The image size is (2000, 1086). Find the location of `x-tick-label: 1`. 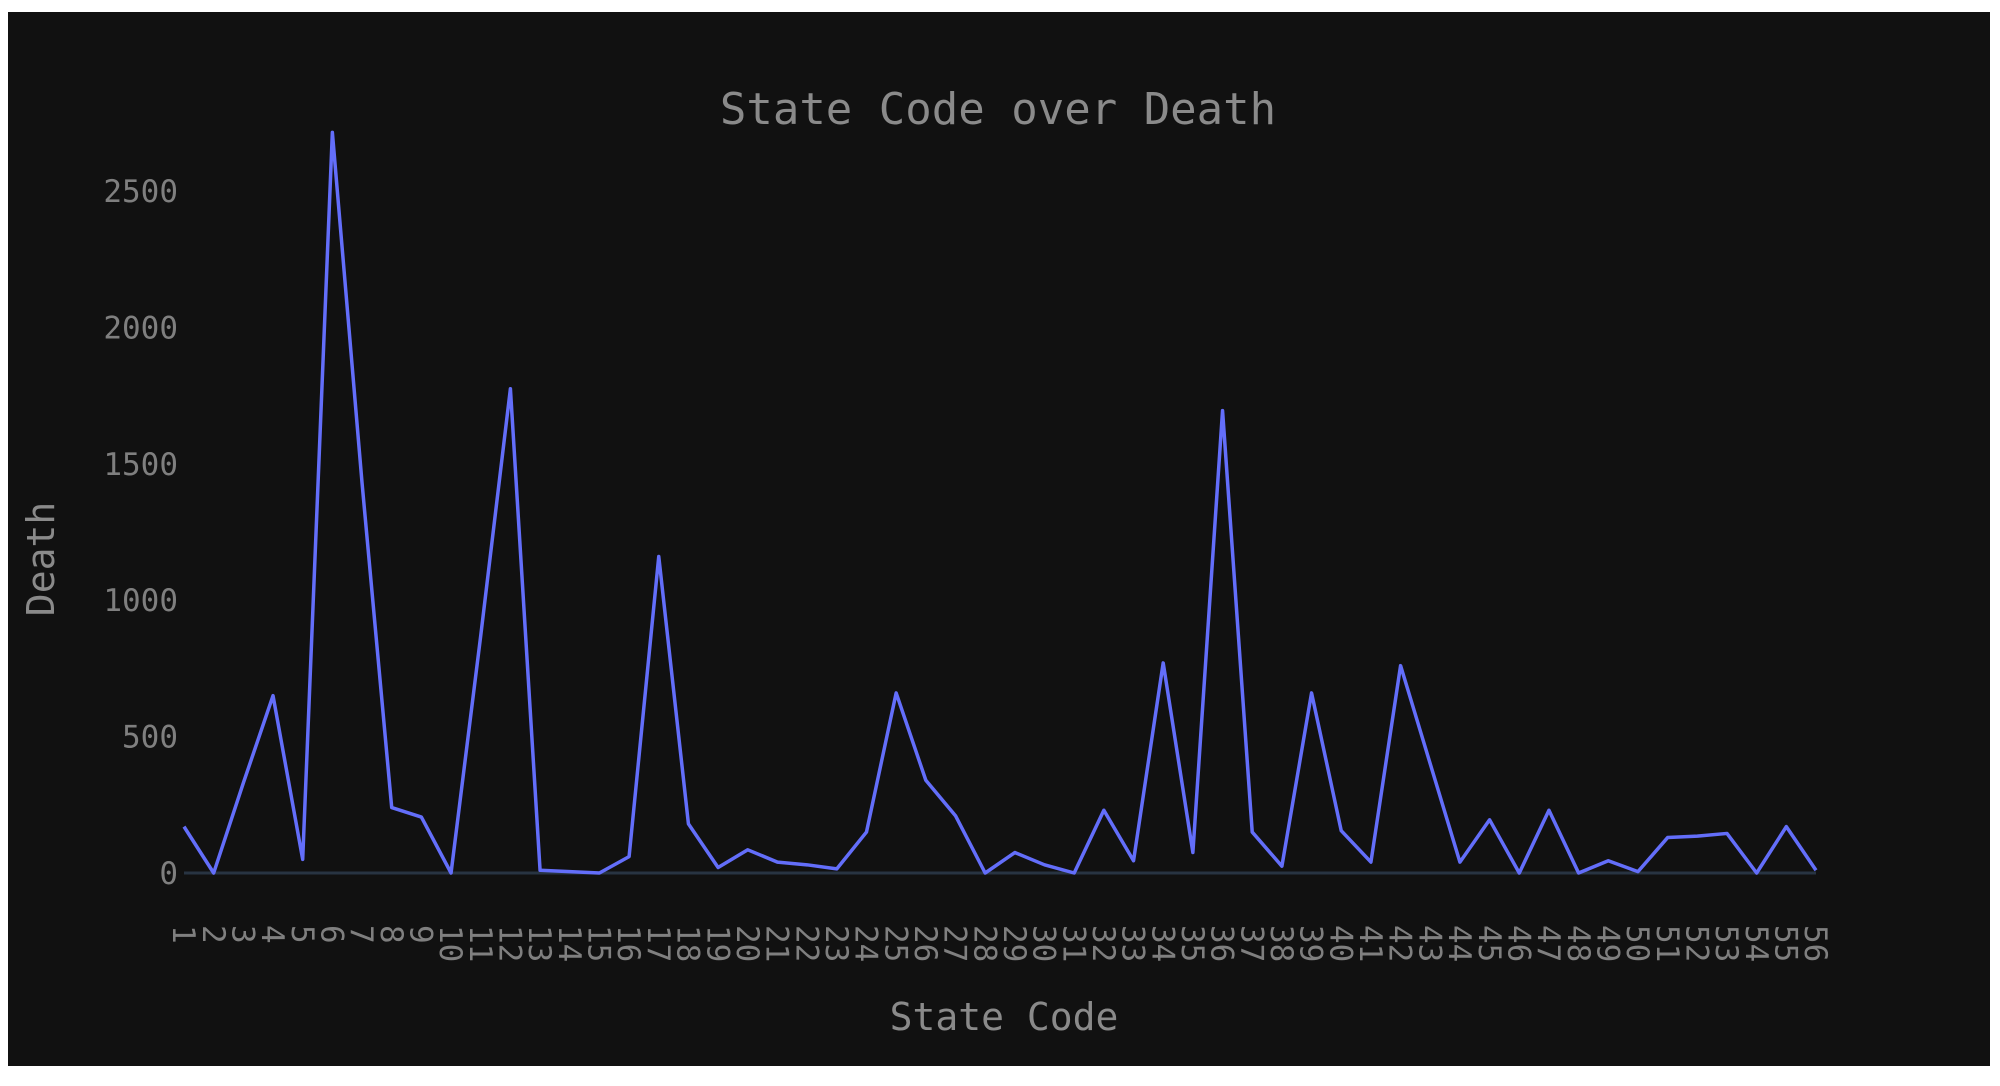

x-tick-label: 1 is located at coordinates (183, 934).